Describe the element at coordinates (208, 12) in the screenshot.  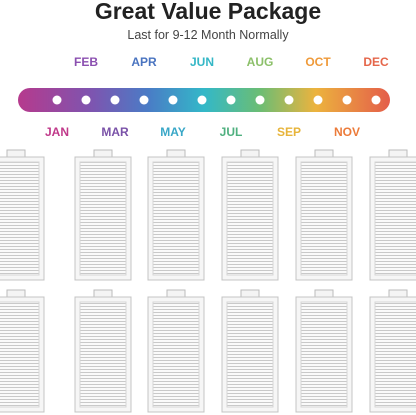
I see `title: Great Value Package` at that location.